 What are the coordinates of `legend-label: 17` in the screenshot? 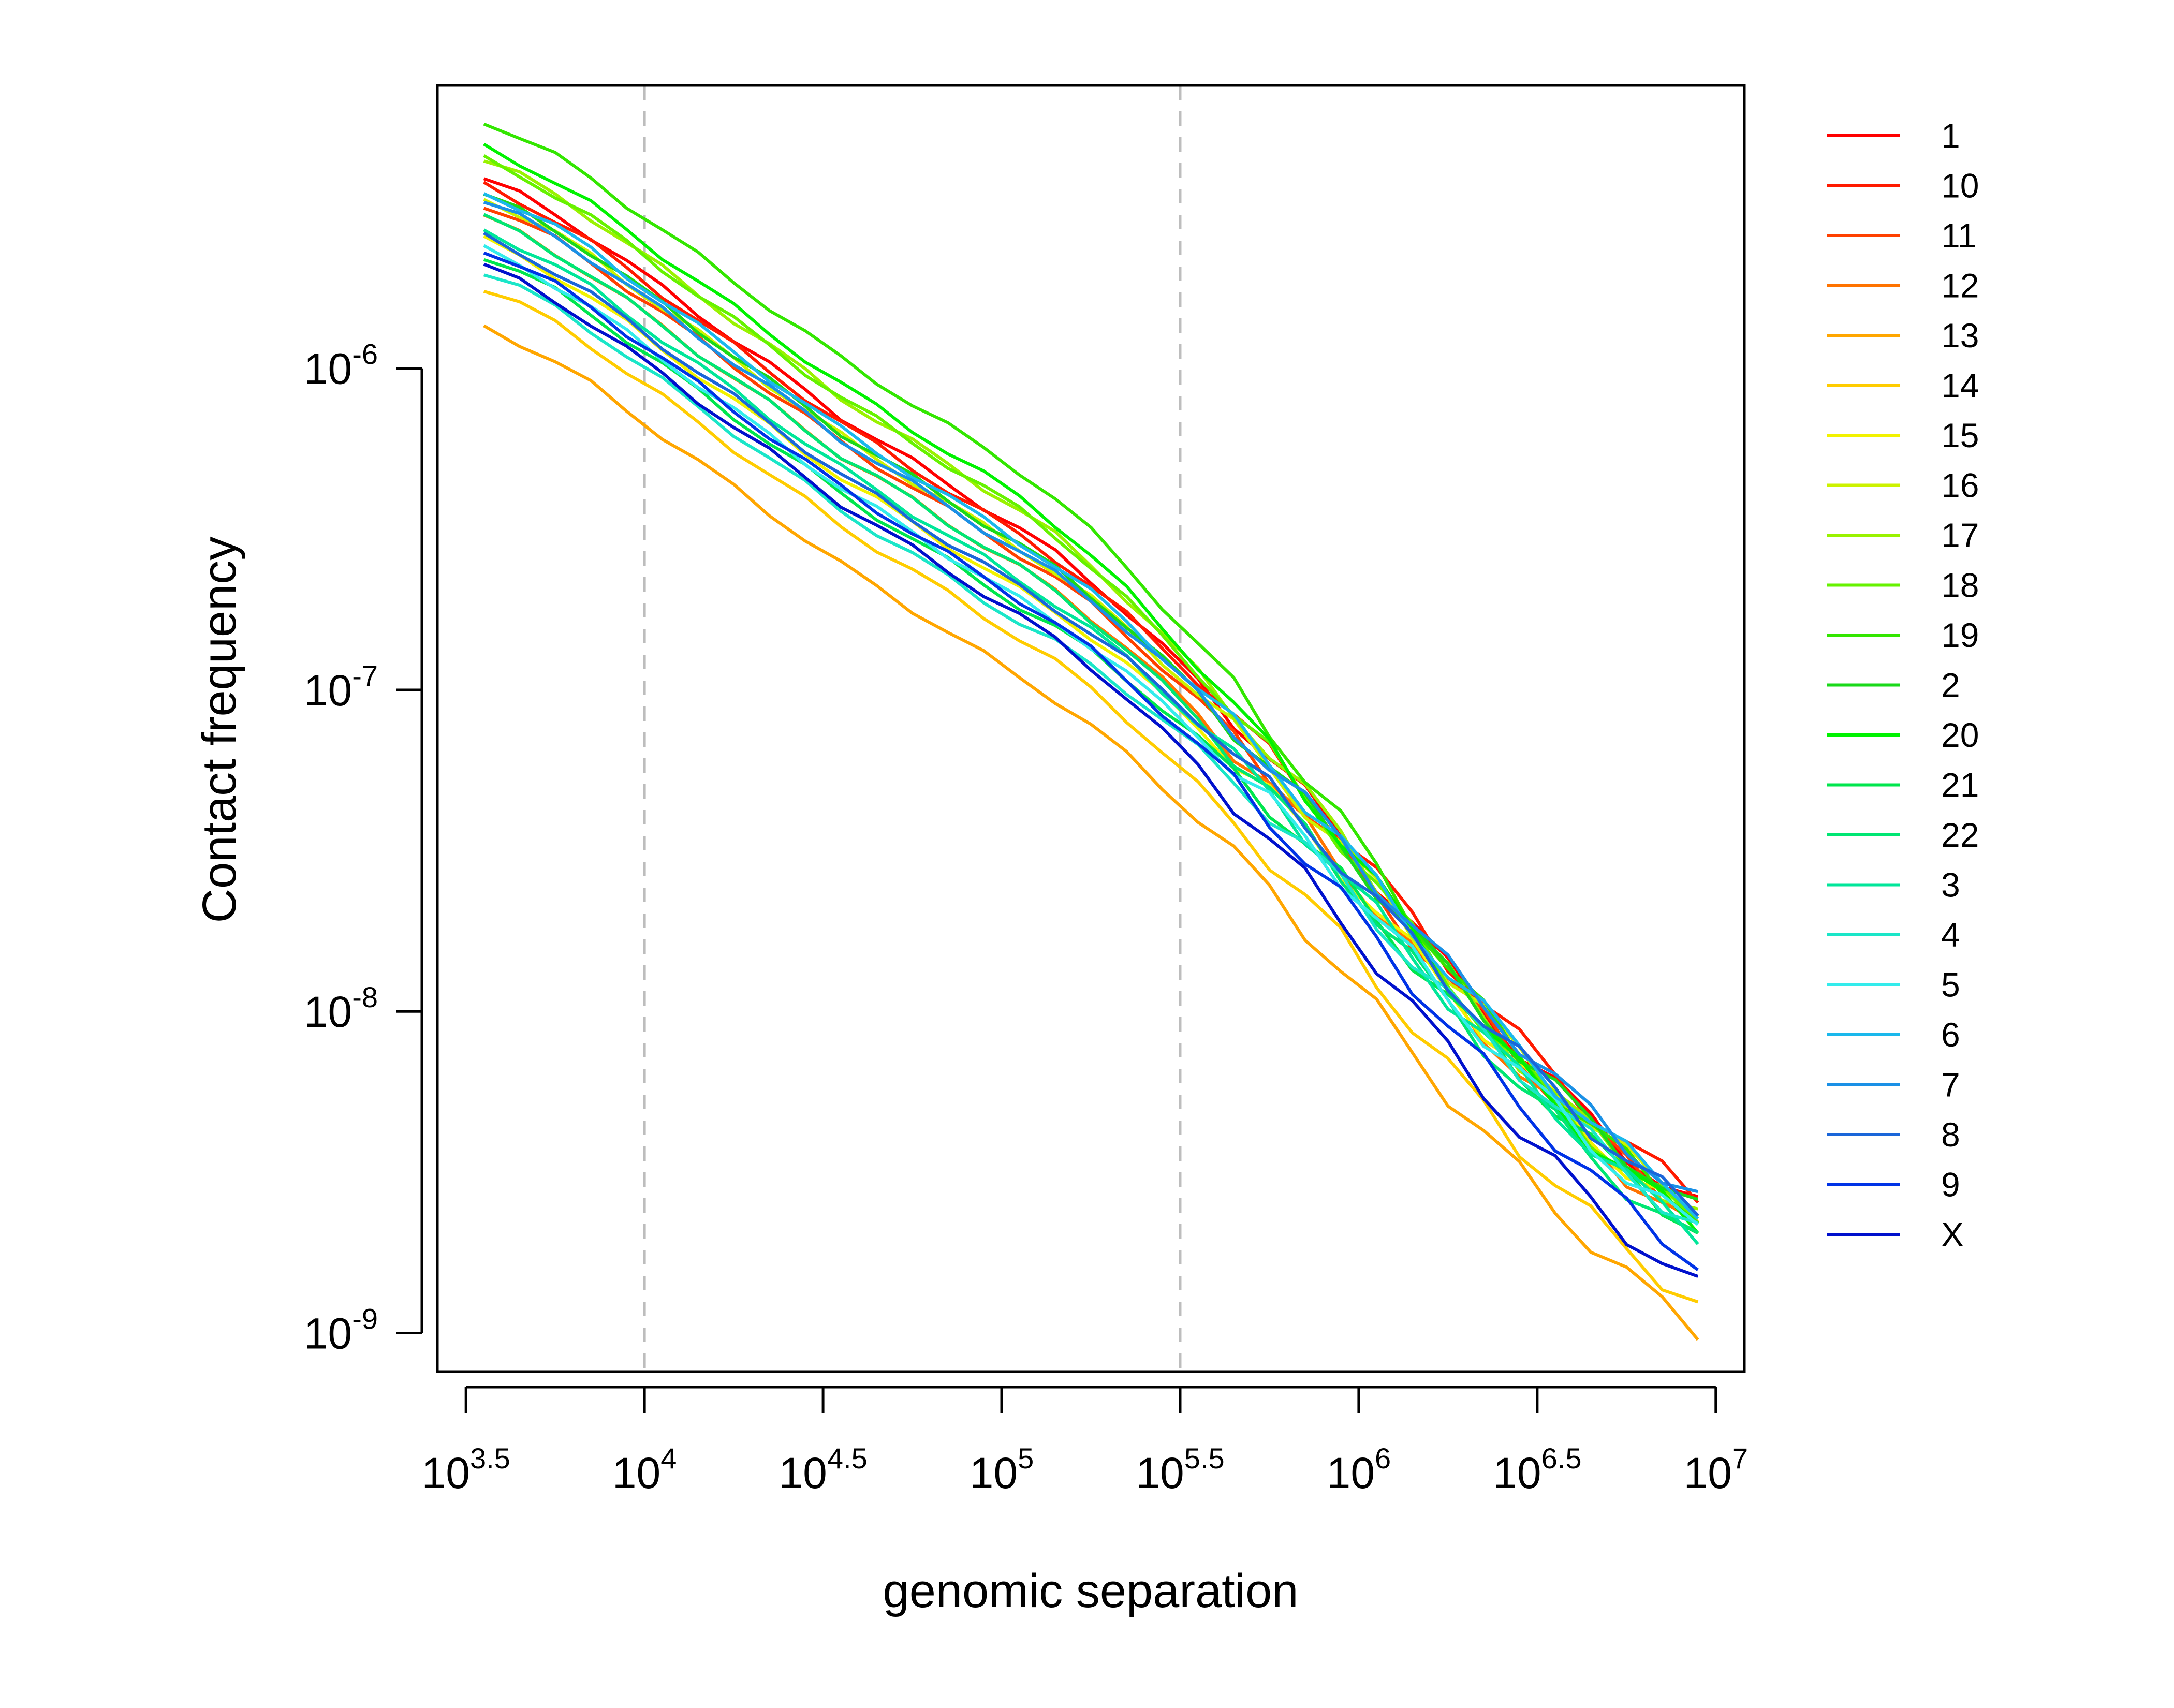 It's located at (1960, 535).